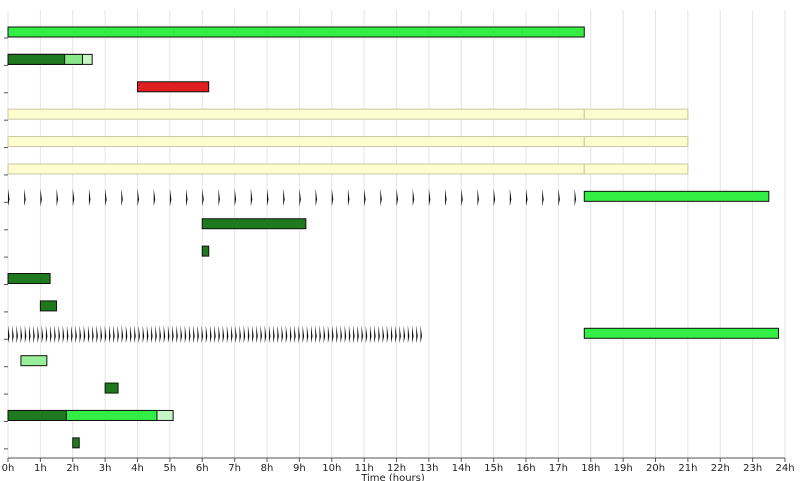 This screenshot has width=800, height=481. I want to click on x-tick-label: 4h, so click(137, 468).